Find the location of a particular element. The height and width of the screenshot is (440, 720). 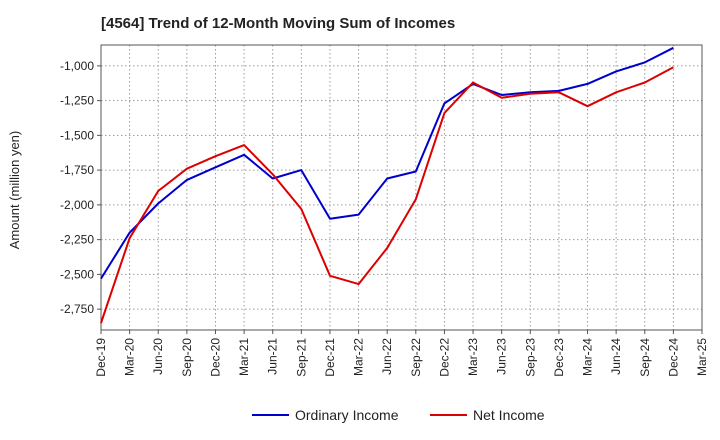

y-tick-label: -2,250 is located at coordinates (77, 240).